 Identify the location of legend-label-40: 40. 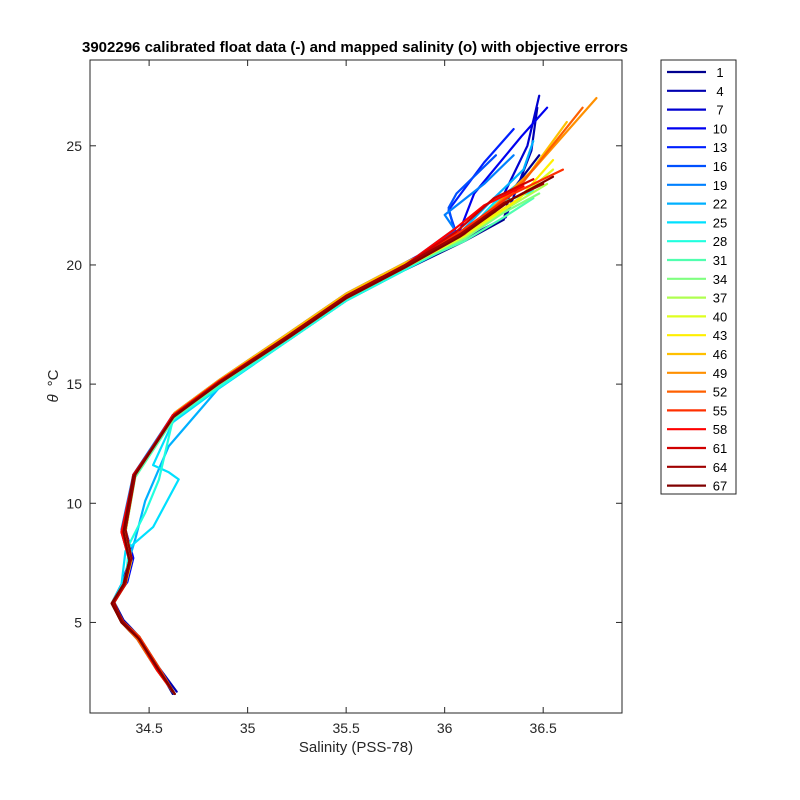
(720, 316).